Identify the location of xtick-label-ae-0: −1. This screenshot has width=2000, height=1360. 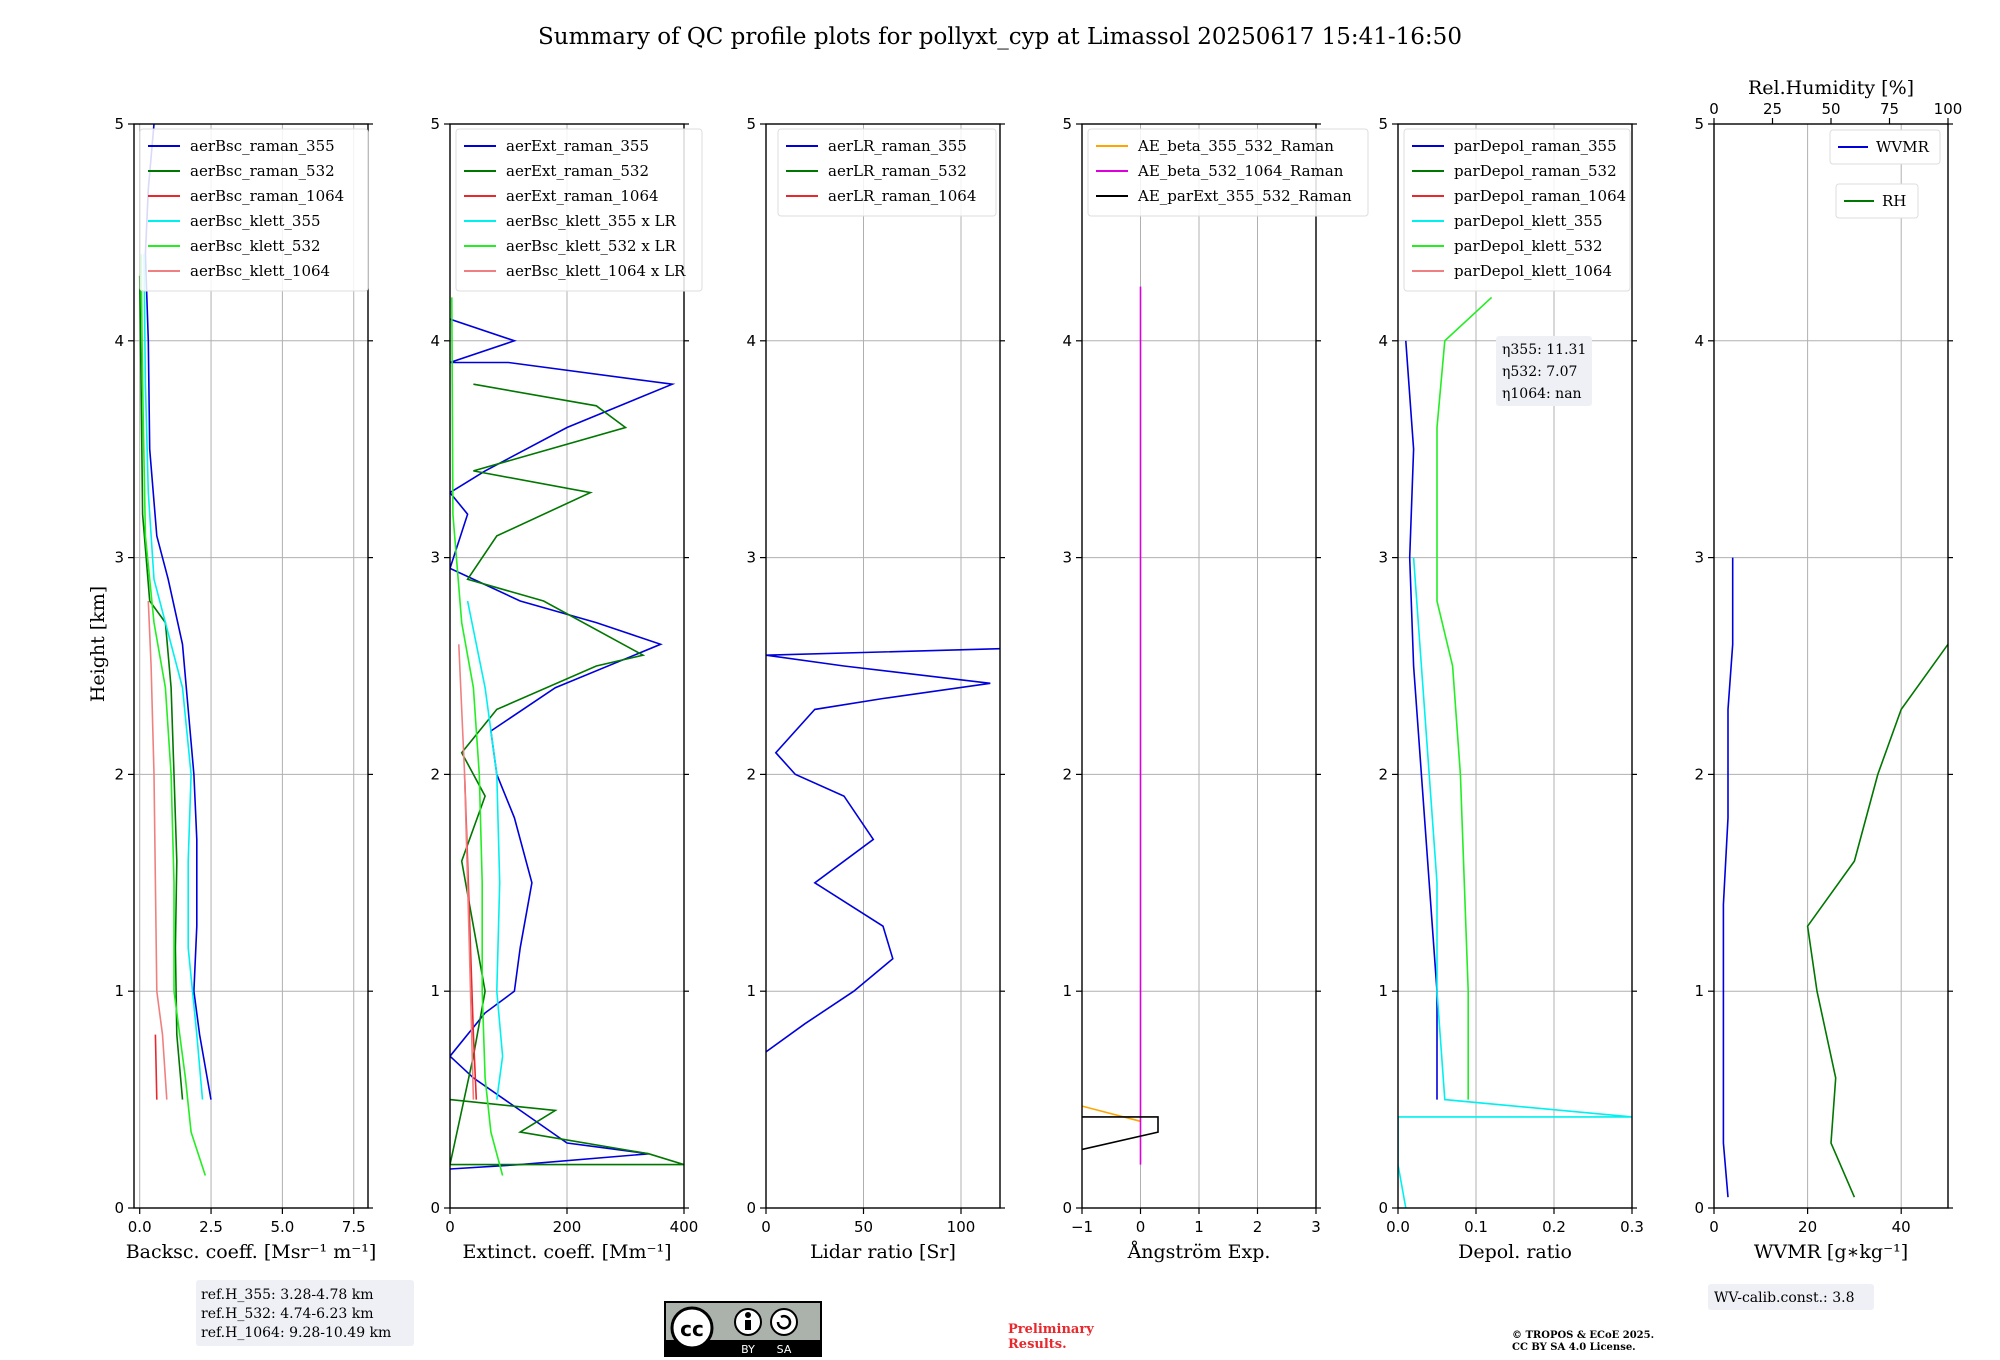
(1082, 1227).